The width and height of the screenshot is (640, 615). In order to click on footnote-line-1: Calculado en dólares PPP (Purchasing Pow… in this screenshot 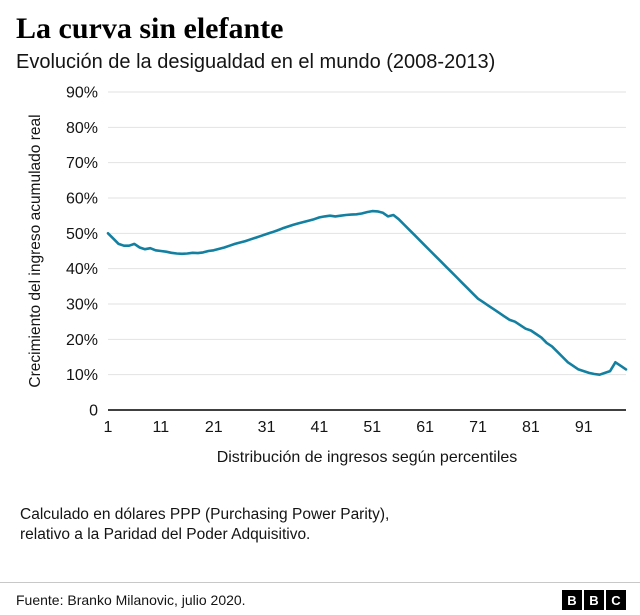, I will do `click(205, 514)`.